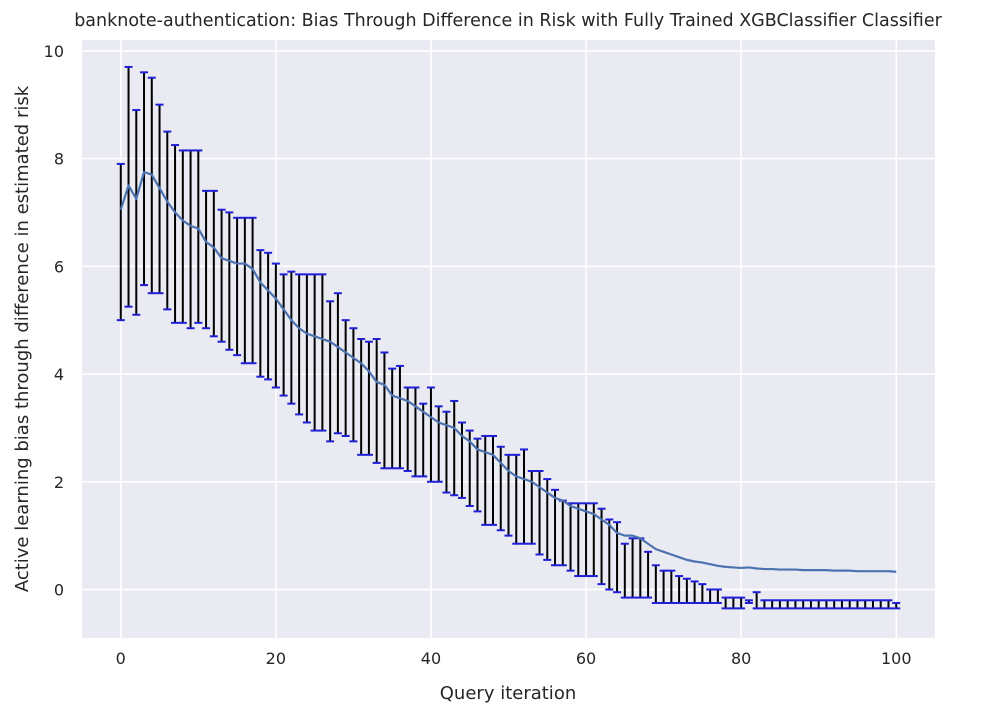  I want to click on y-tick-label: 4, so click(59, 374).